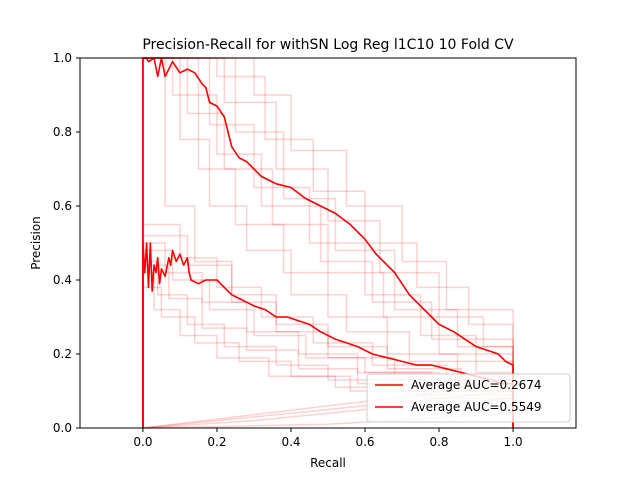 The width and height of the screenshot is (640, 480). I want to click on x-tick-label: 0.6, so click(364, 442).